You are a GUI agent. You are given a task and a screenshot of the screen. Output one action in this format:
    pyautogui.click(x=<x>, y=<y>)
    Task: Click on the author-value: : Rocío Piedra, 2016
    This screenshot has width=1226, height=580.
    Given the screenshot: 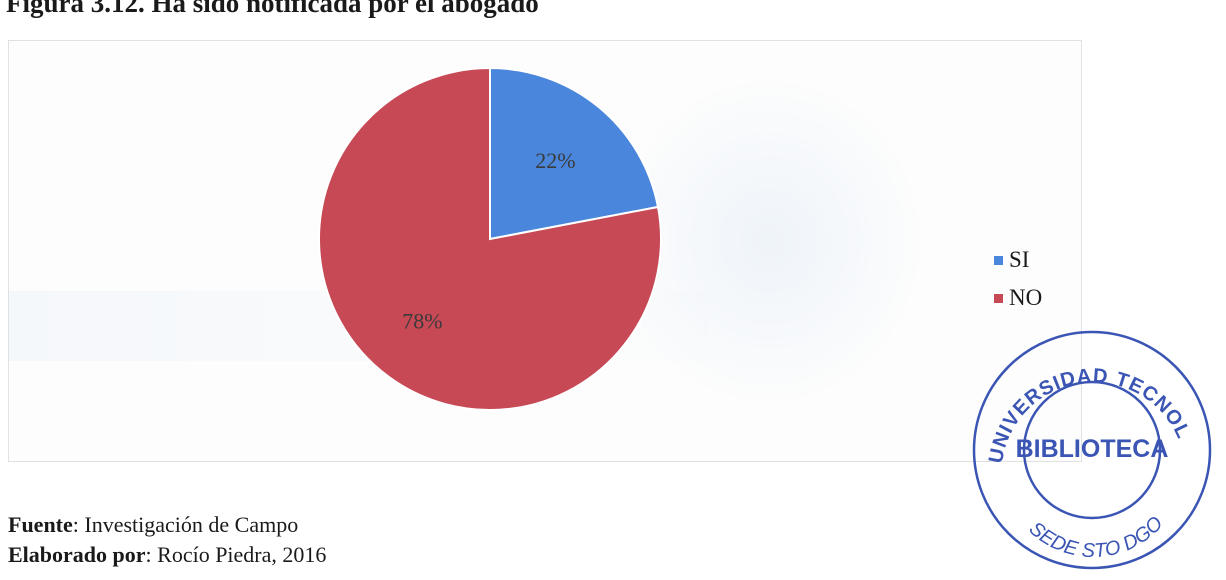 What is the action you would take?
    pyautogui.click(x=236, y=554)
    